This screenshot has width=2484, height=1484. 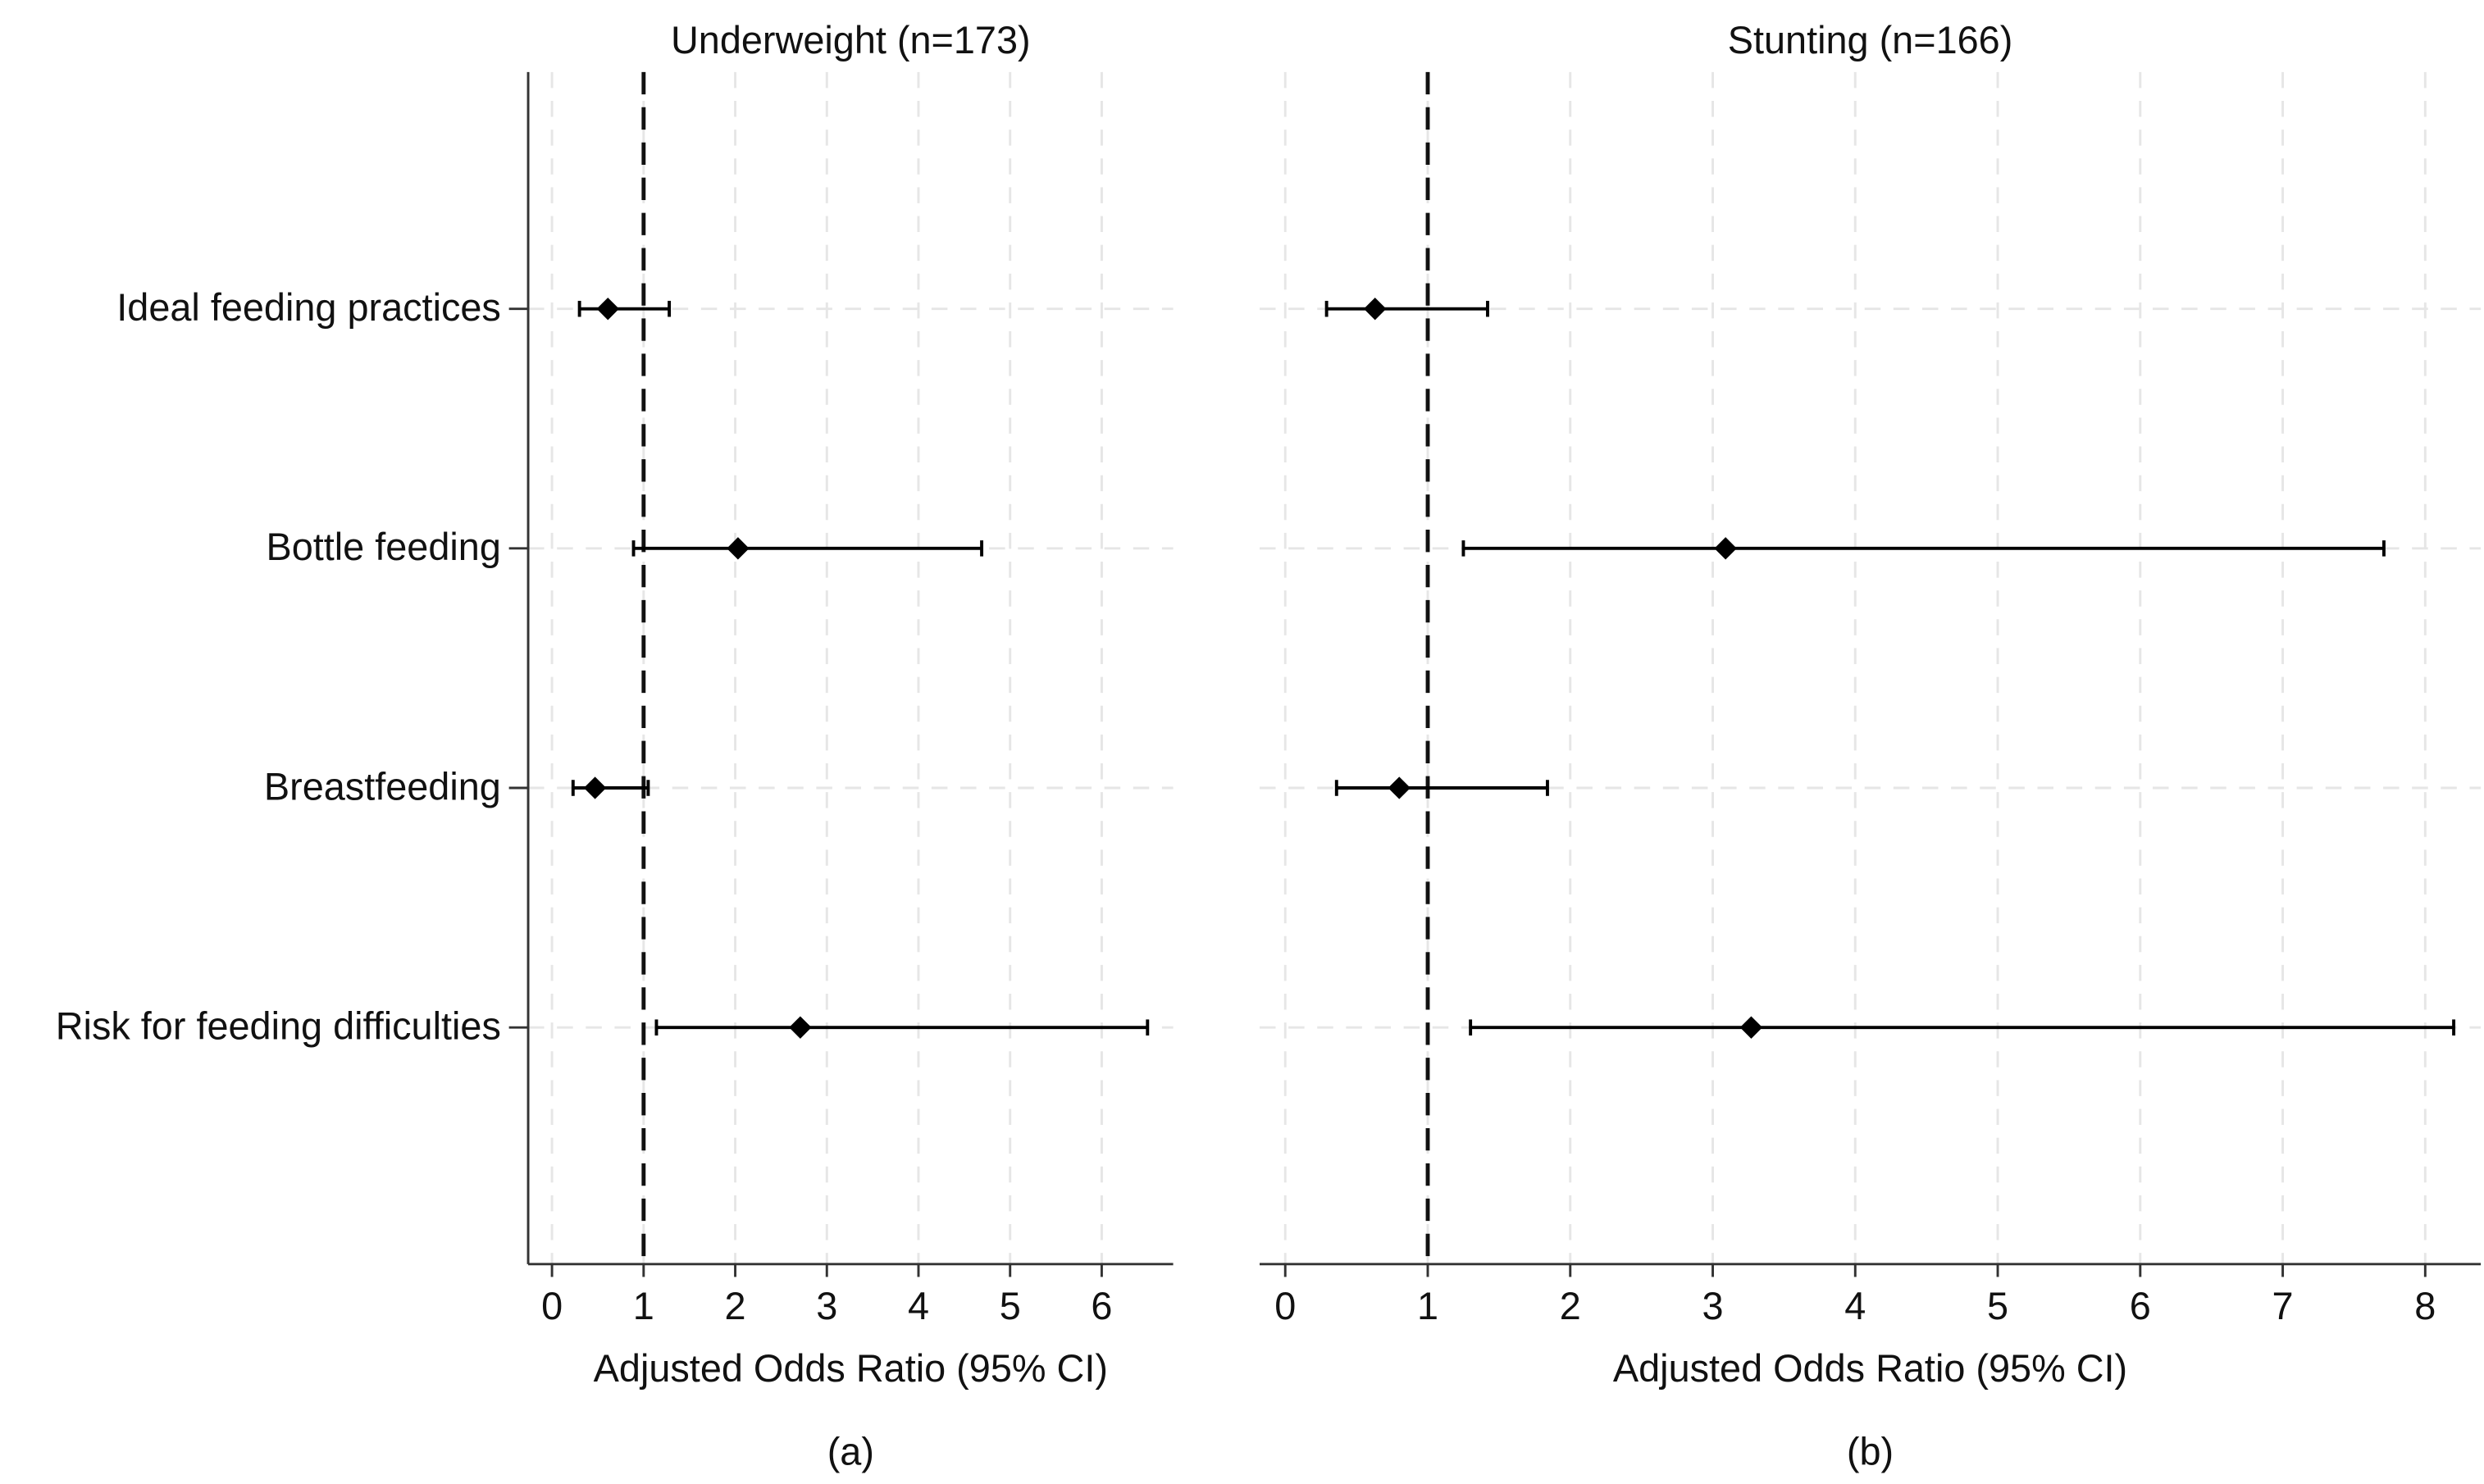 What do you see at coordinates (1870, 1451) in the screenshot?
I see `caption: (b)` at bounding box center [1870, 1451].